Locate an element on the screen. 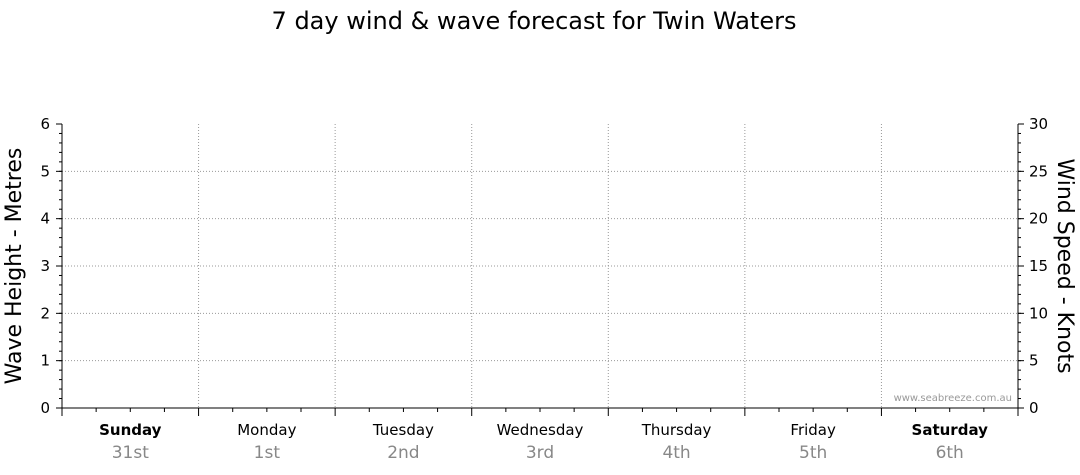  day-name-label: Friday is located at coordinates (813, 430).